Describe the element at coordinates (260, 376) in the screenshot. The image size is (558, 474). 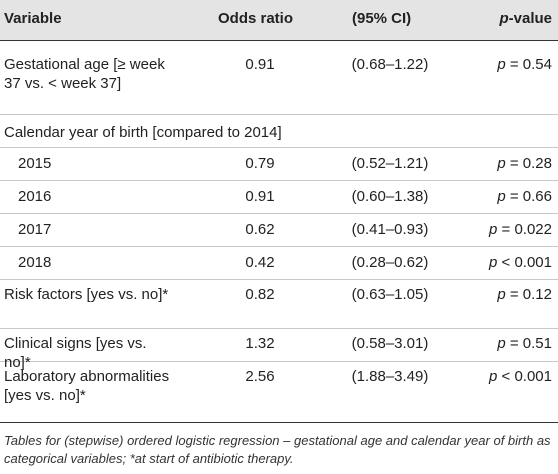
I see `cell-odds-ratio: 2.56` at that location.